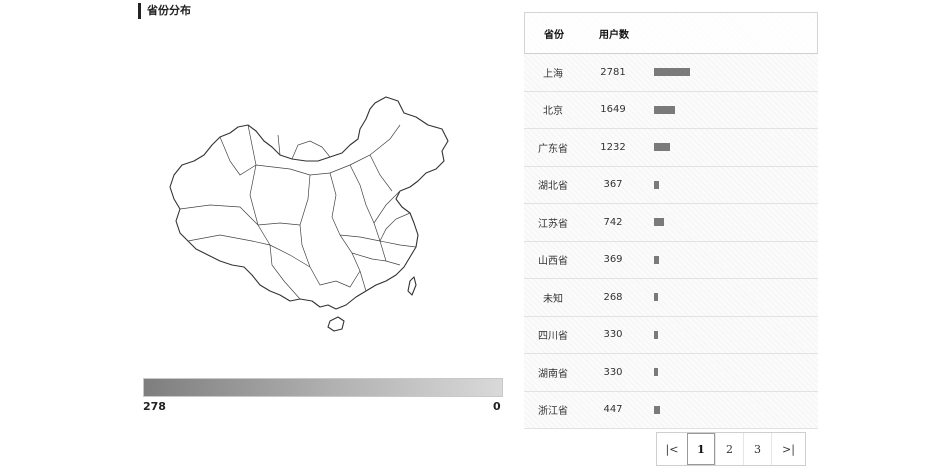  I want to click on user-count: 268, so click(613, 297).